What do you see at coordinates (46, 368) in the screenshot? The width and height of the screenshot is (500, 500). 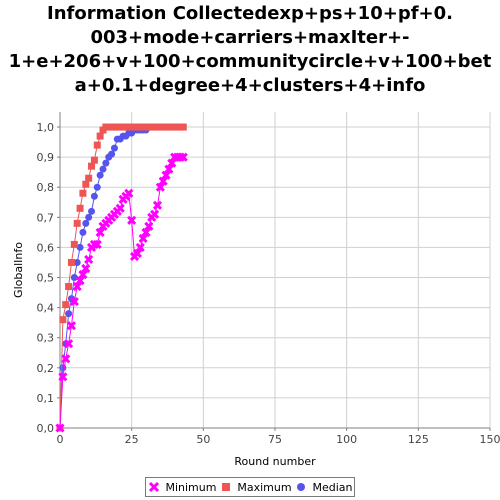 I see `y-tick-label: 0,2` at bounding box center [46, 368].